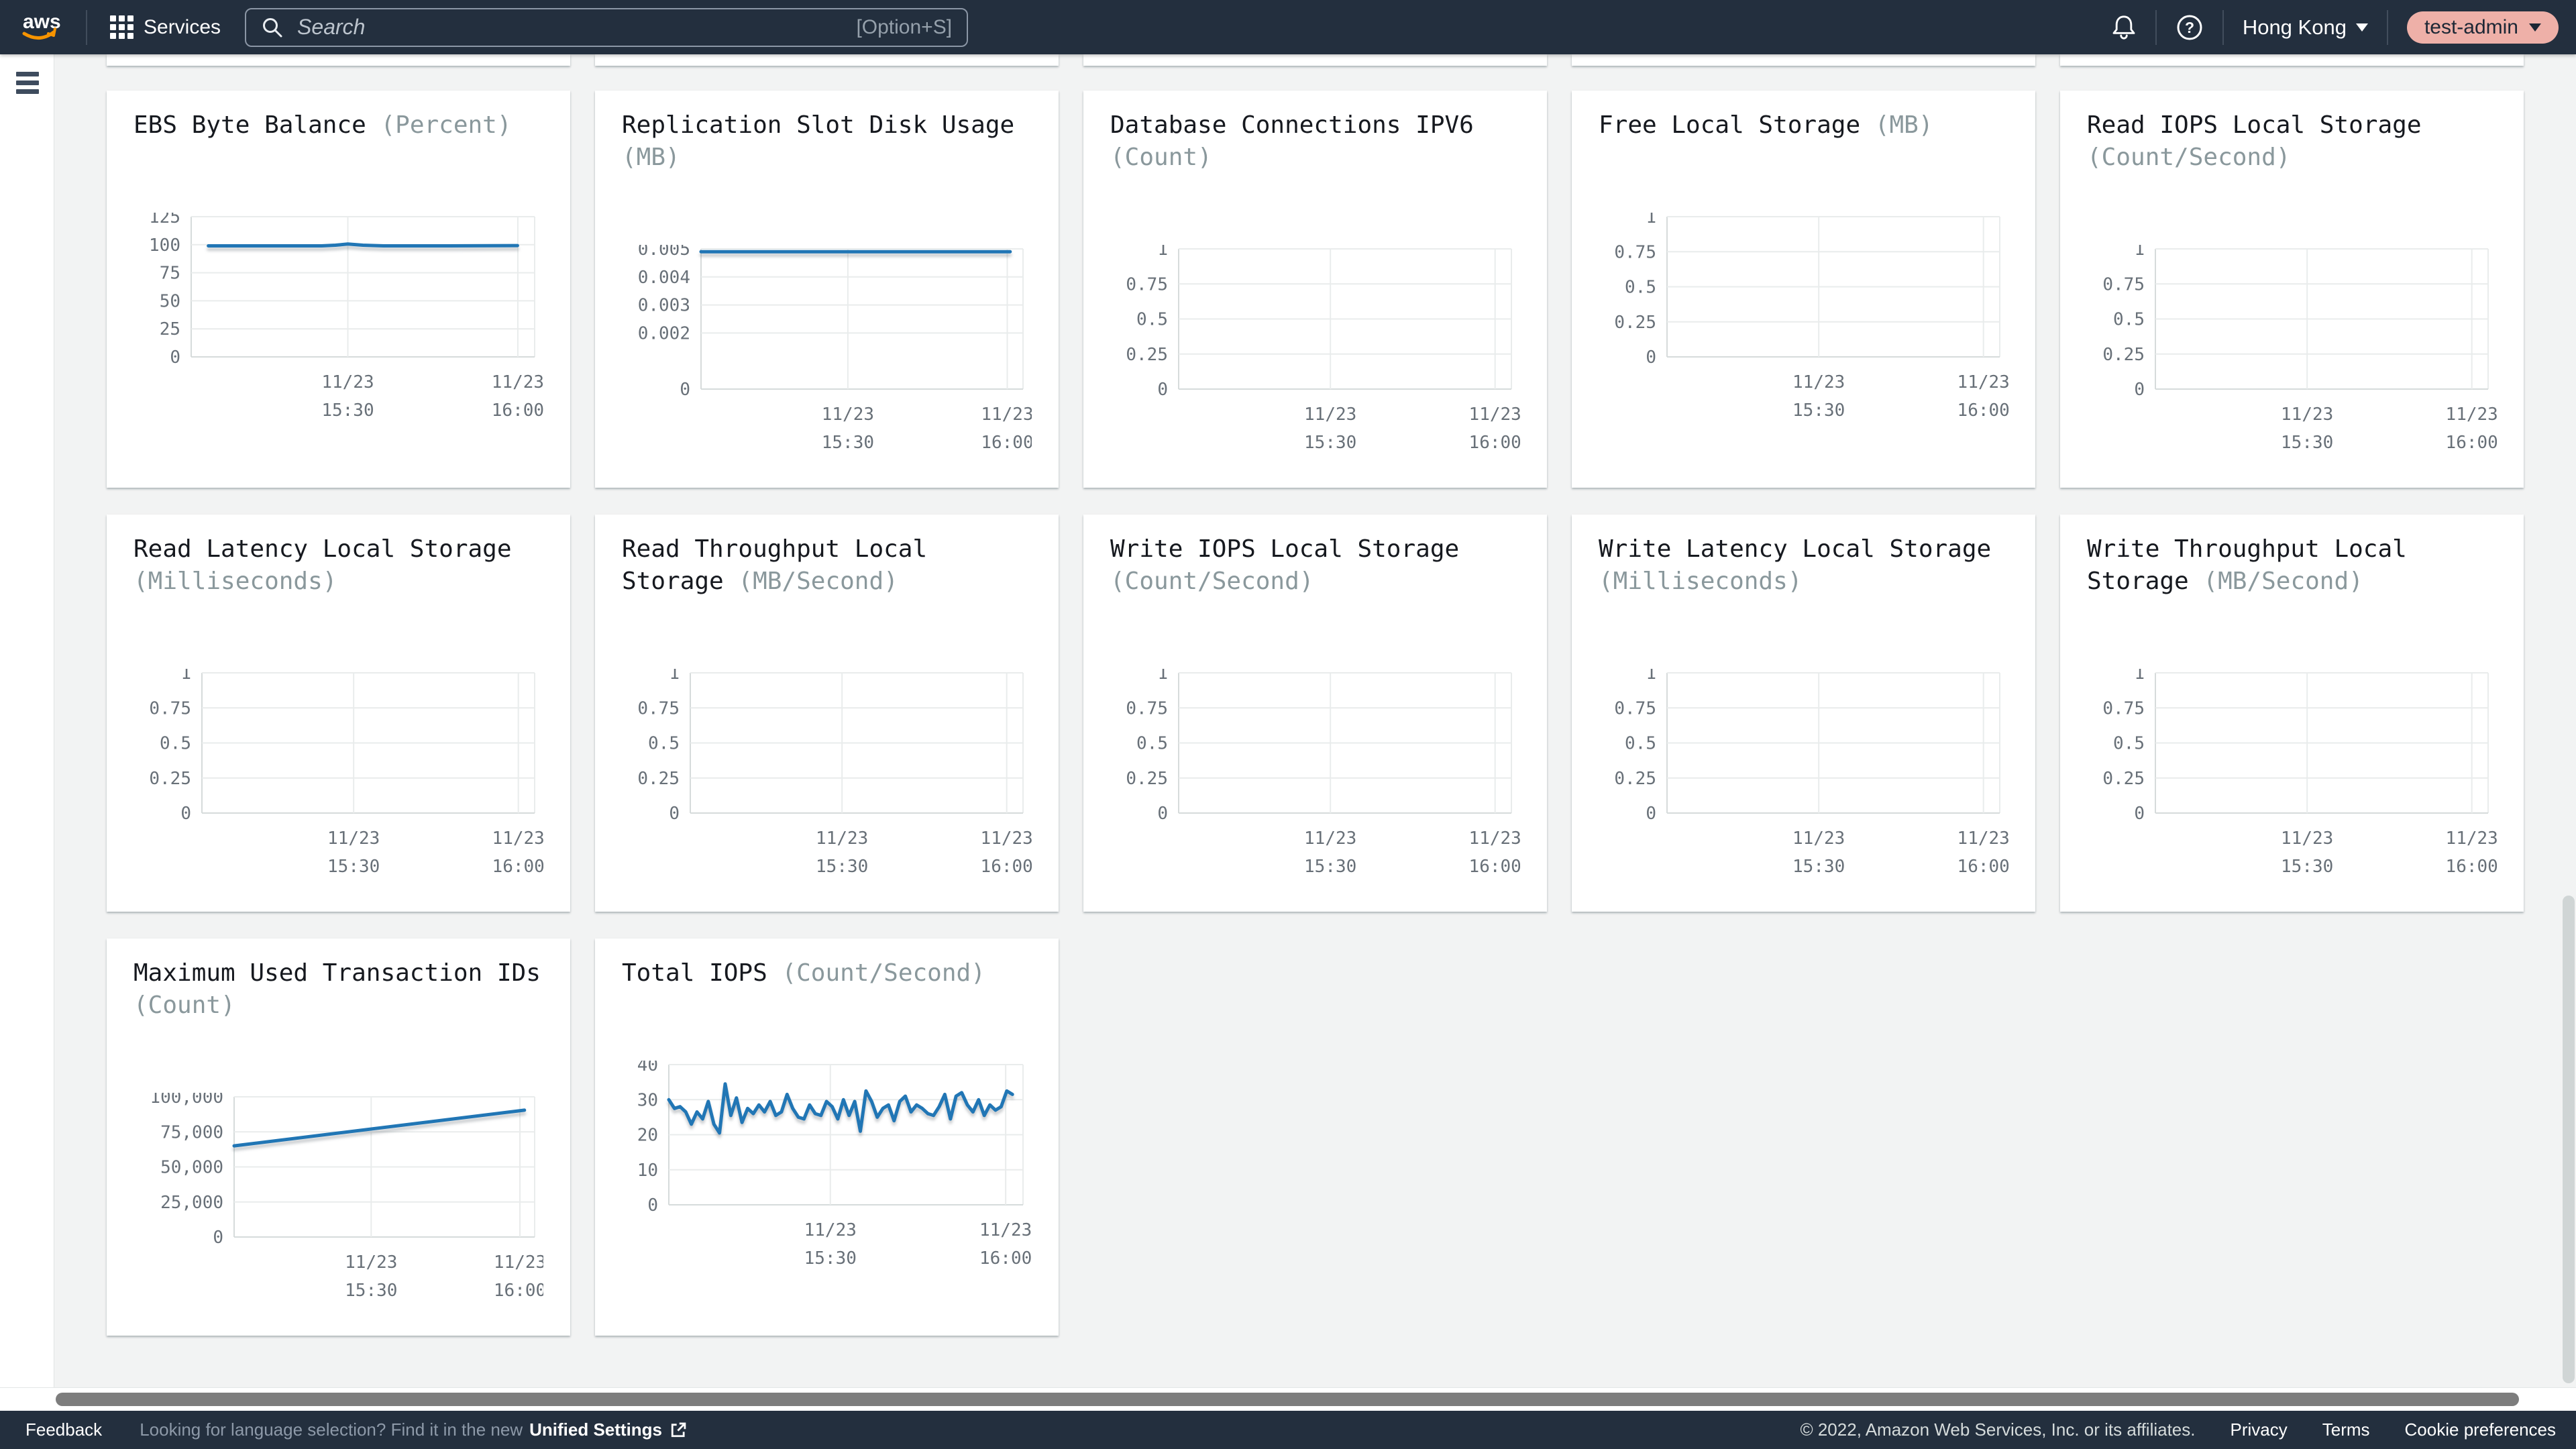 The height and width of the screenshot is (1449, 2576). What do you see at coordinates (346, 317) in the screenshot?
I see `metric-chart: 125 100 75 50 25 0 11/23 15:30 11/23 16:00` at bounding box center [346, 317].